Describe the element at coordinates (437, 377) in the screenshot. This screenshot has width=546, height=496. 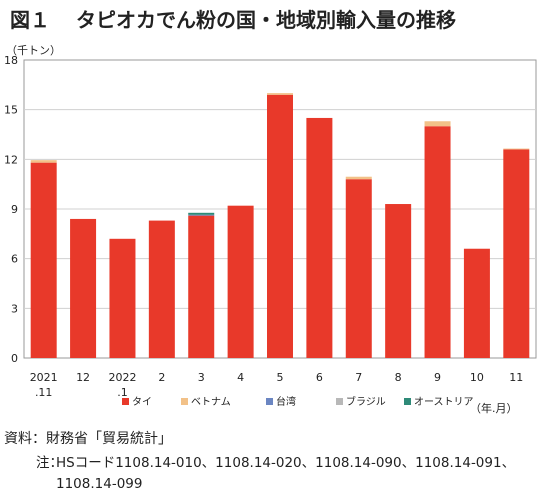
I see `x-tick-label: 9` at that location.